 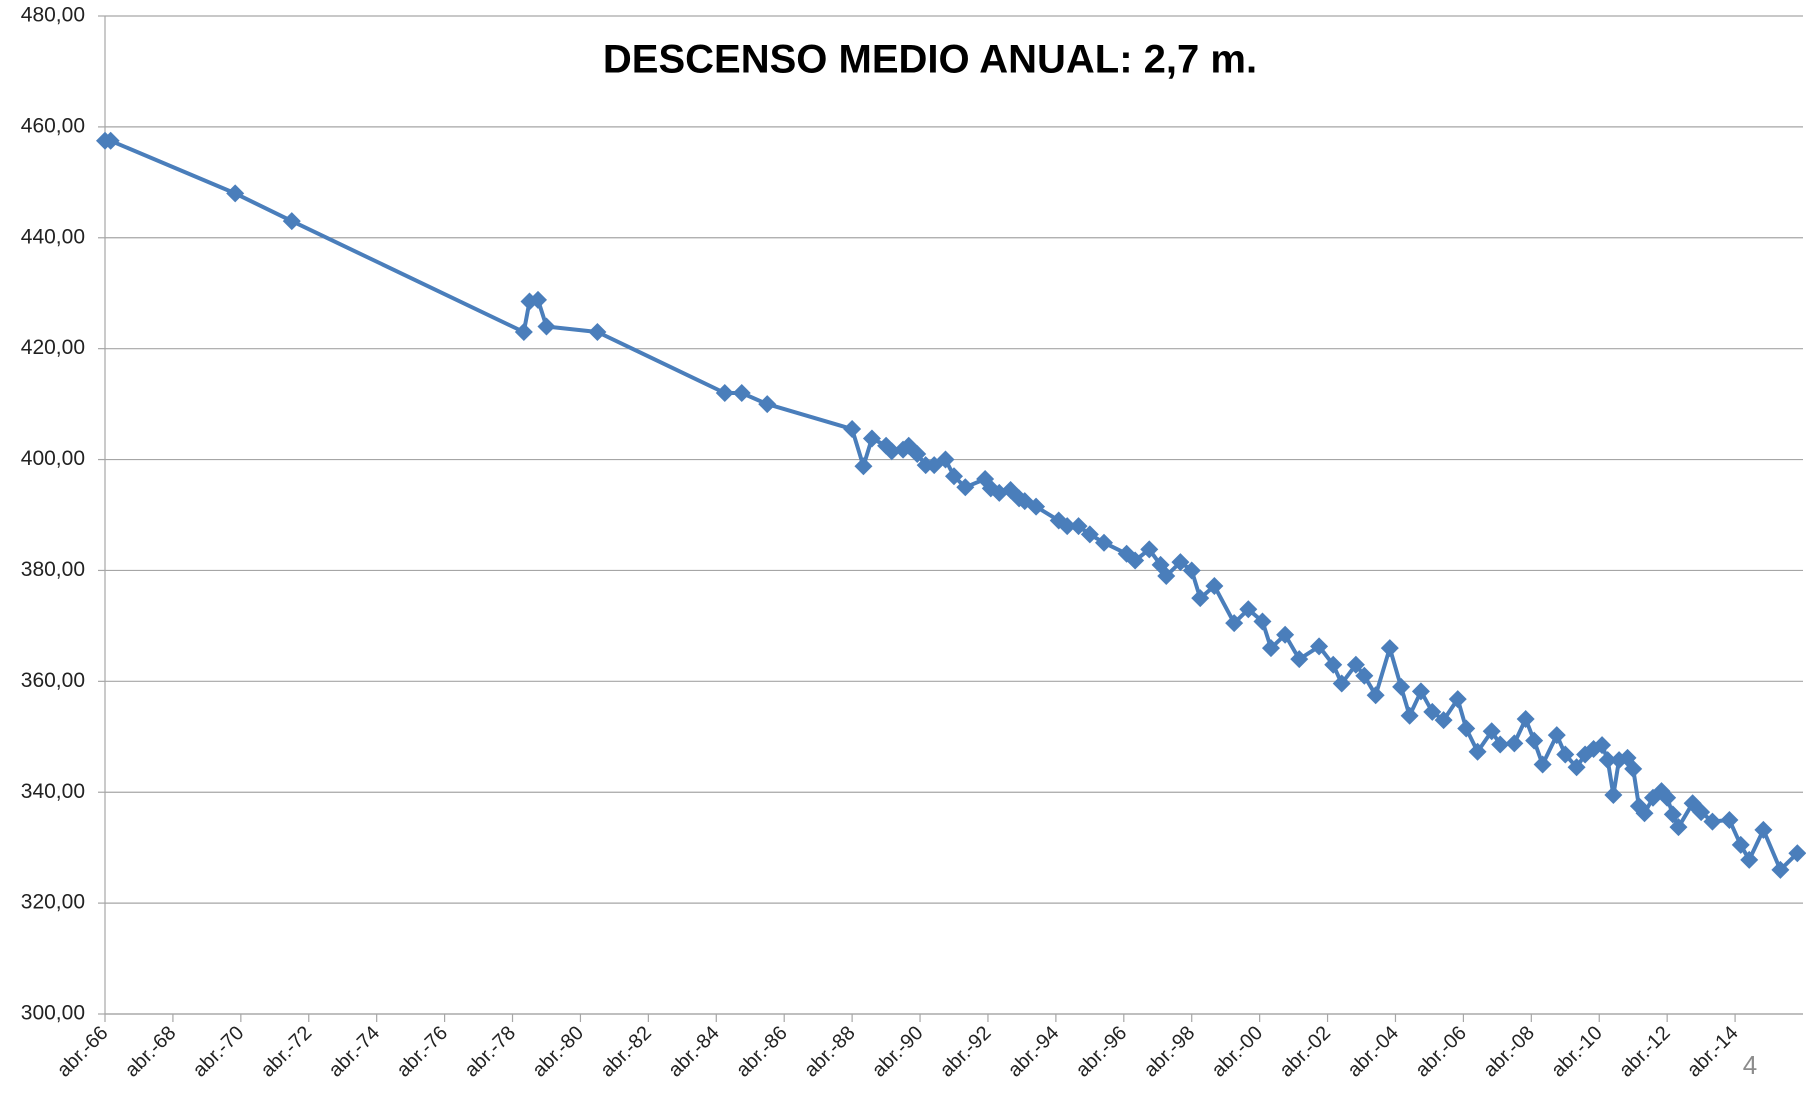 I want to click on x-tick-label: abr.-02, so click(x=1306, y=1052).